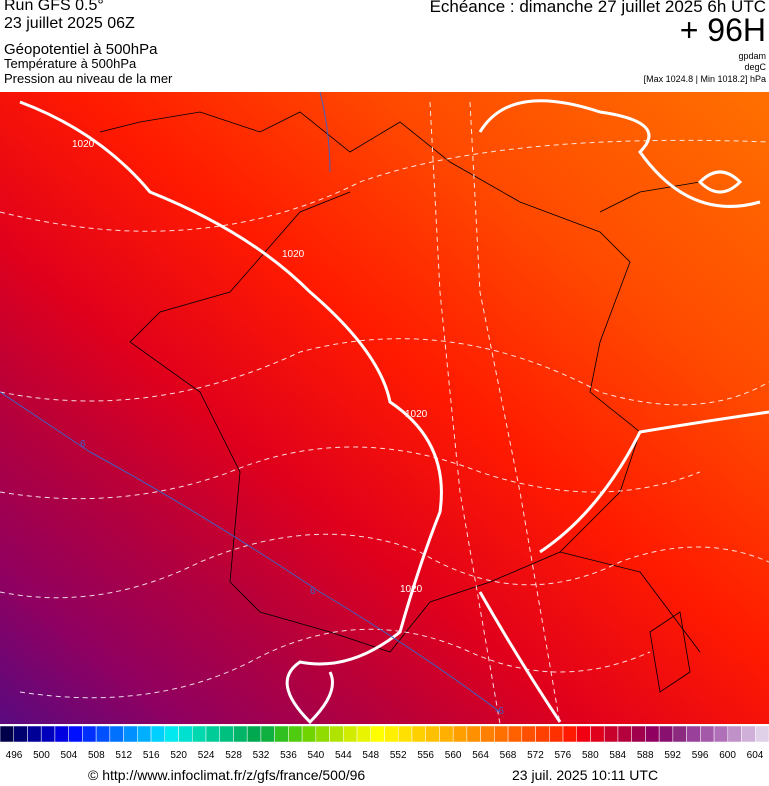 The width and height of the screenshot is (769, 786). I want to click on colorbar-label: 600, so click(727, 755).